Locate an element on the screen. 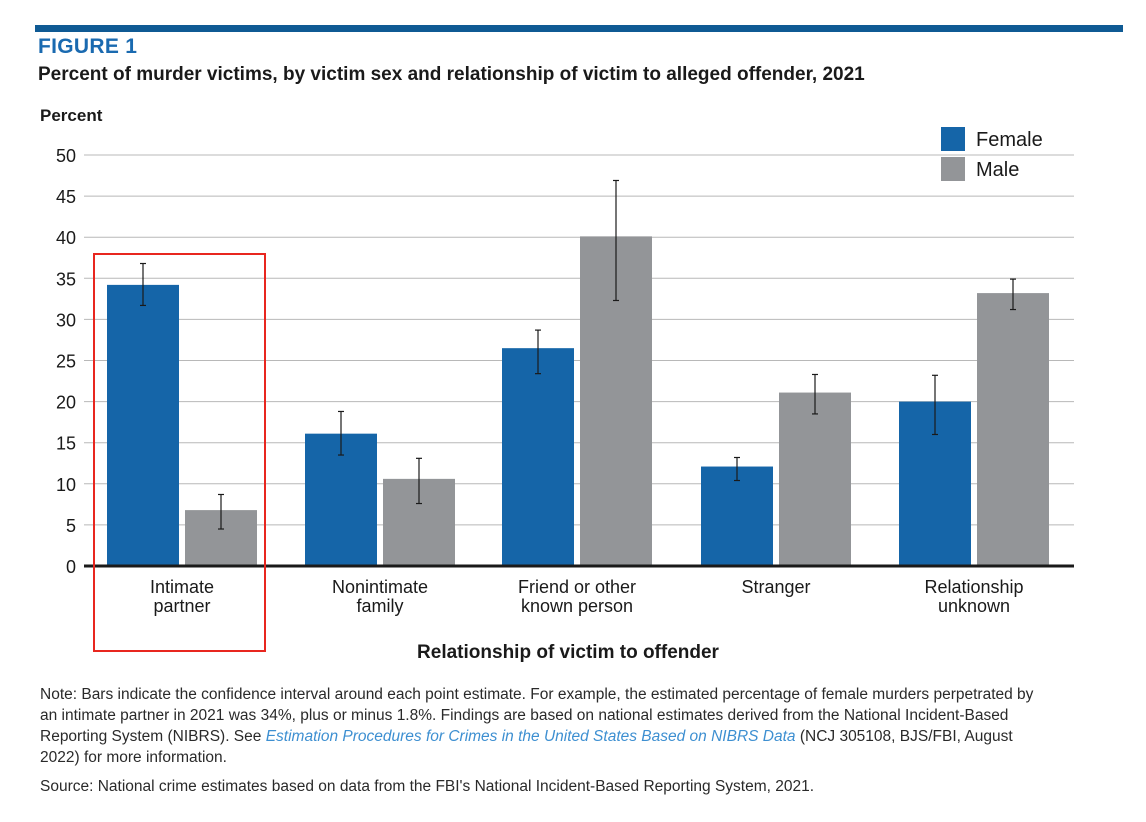  y-tick-label: 20 is located at coordinates (66, 403).